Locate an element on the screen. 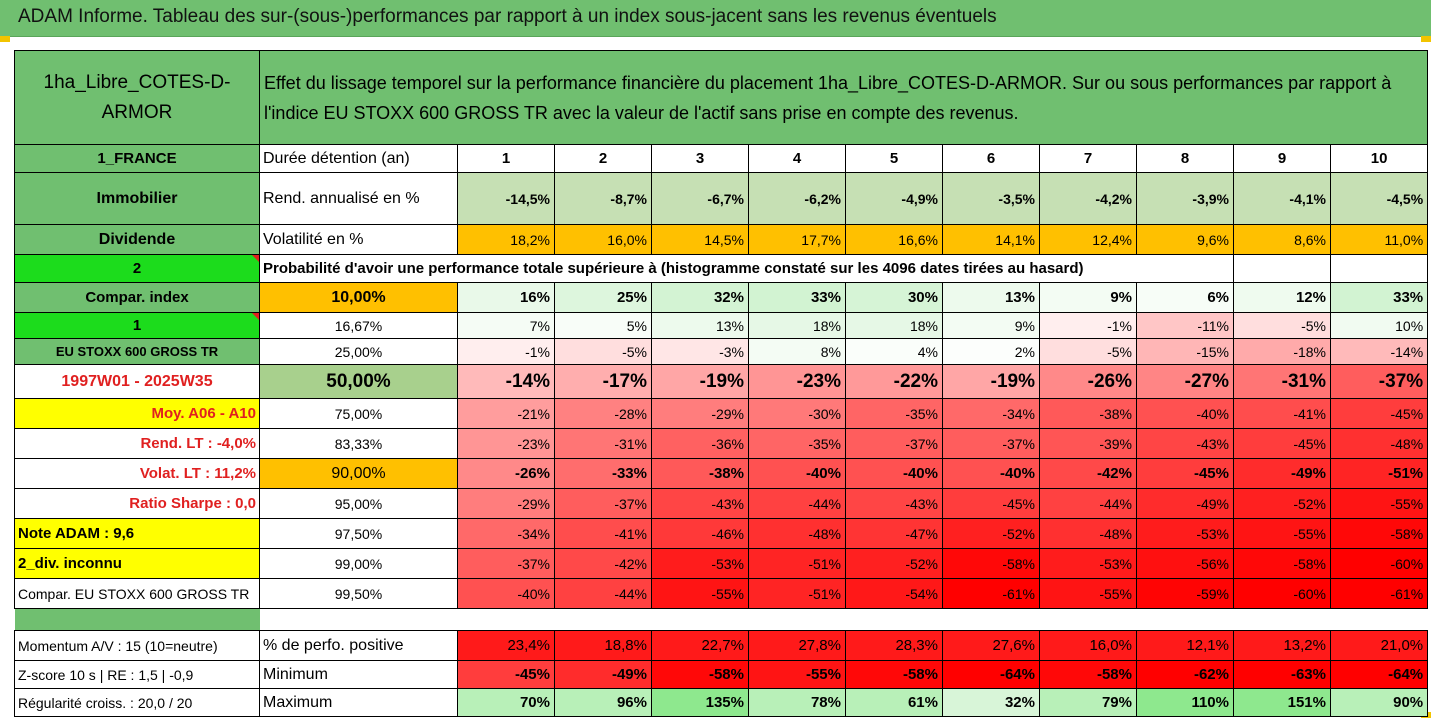 This screenshot has width=1431, height=718. volat-cell: 16,6% is located at coordinates (894, 239).